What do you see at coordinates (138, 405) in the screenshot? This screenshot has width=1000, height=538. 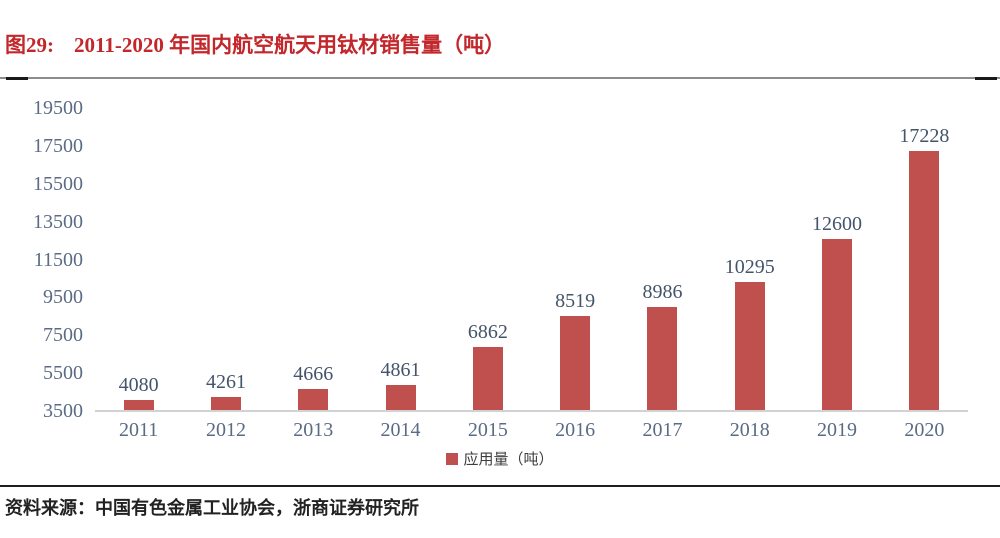 I see `bar-2011` at bounding box center [138, 405].